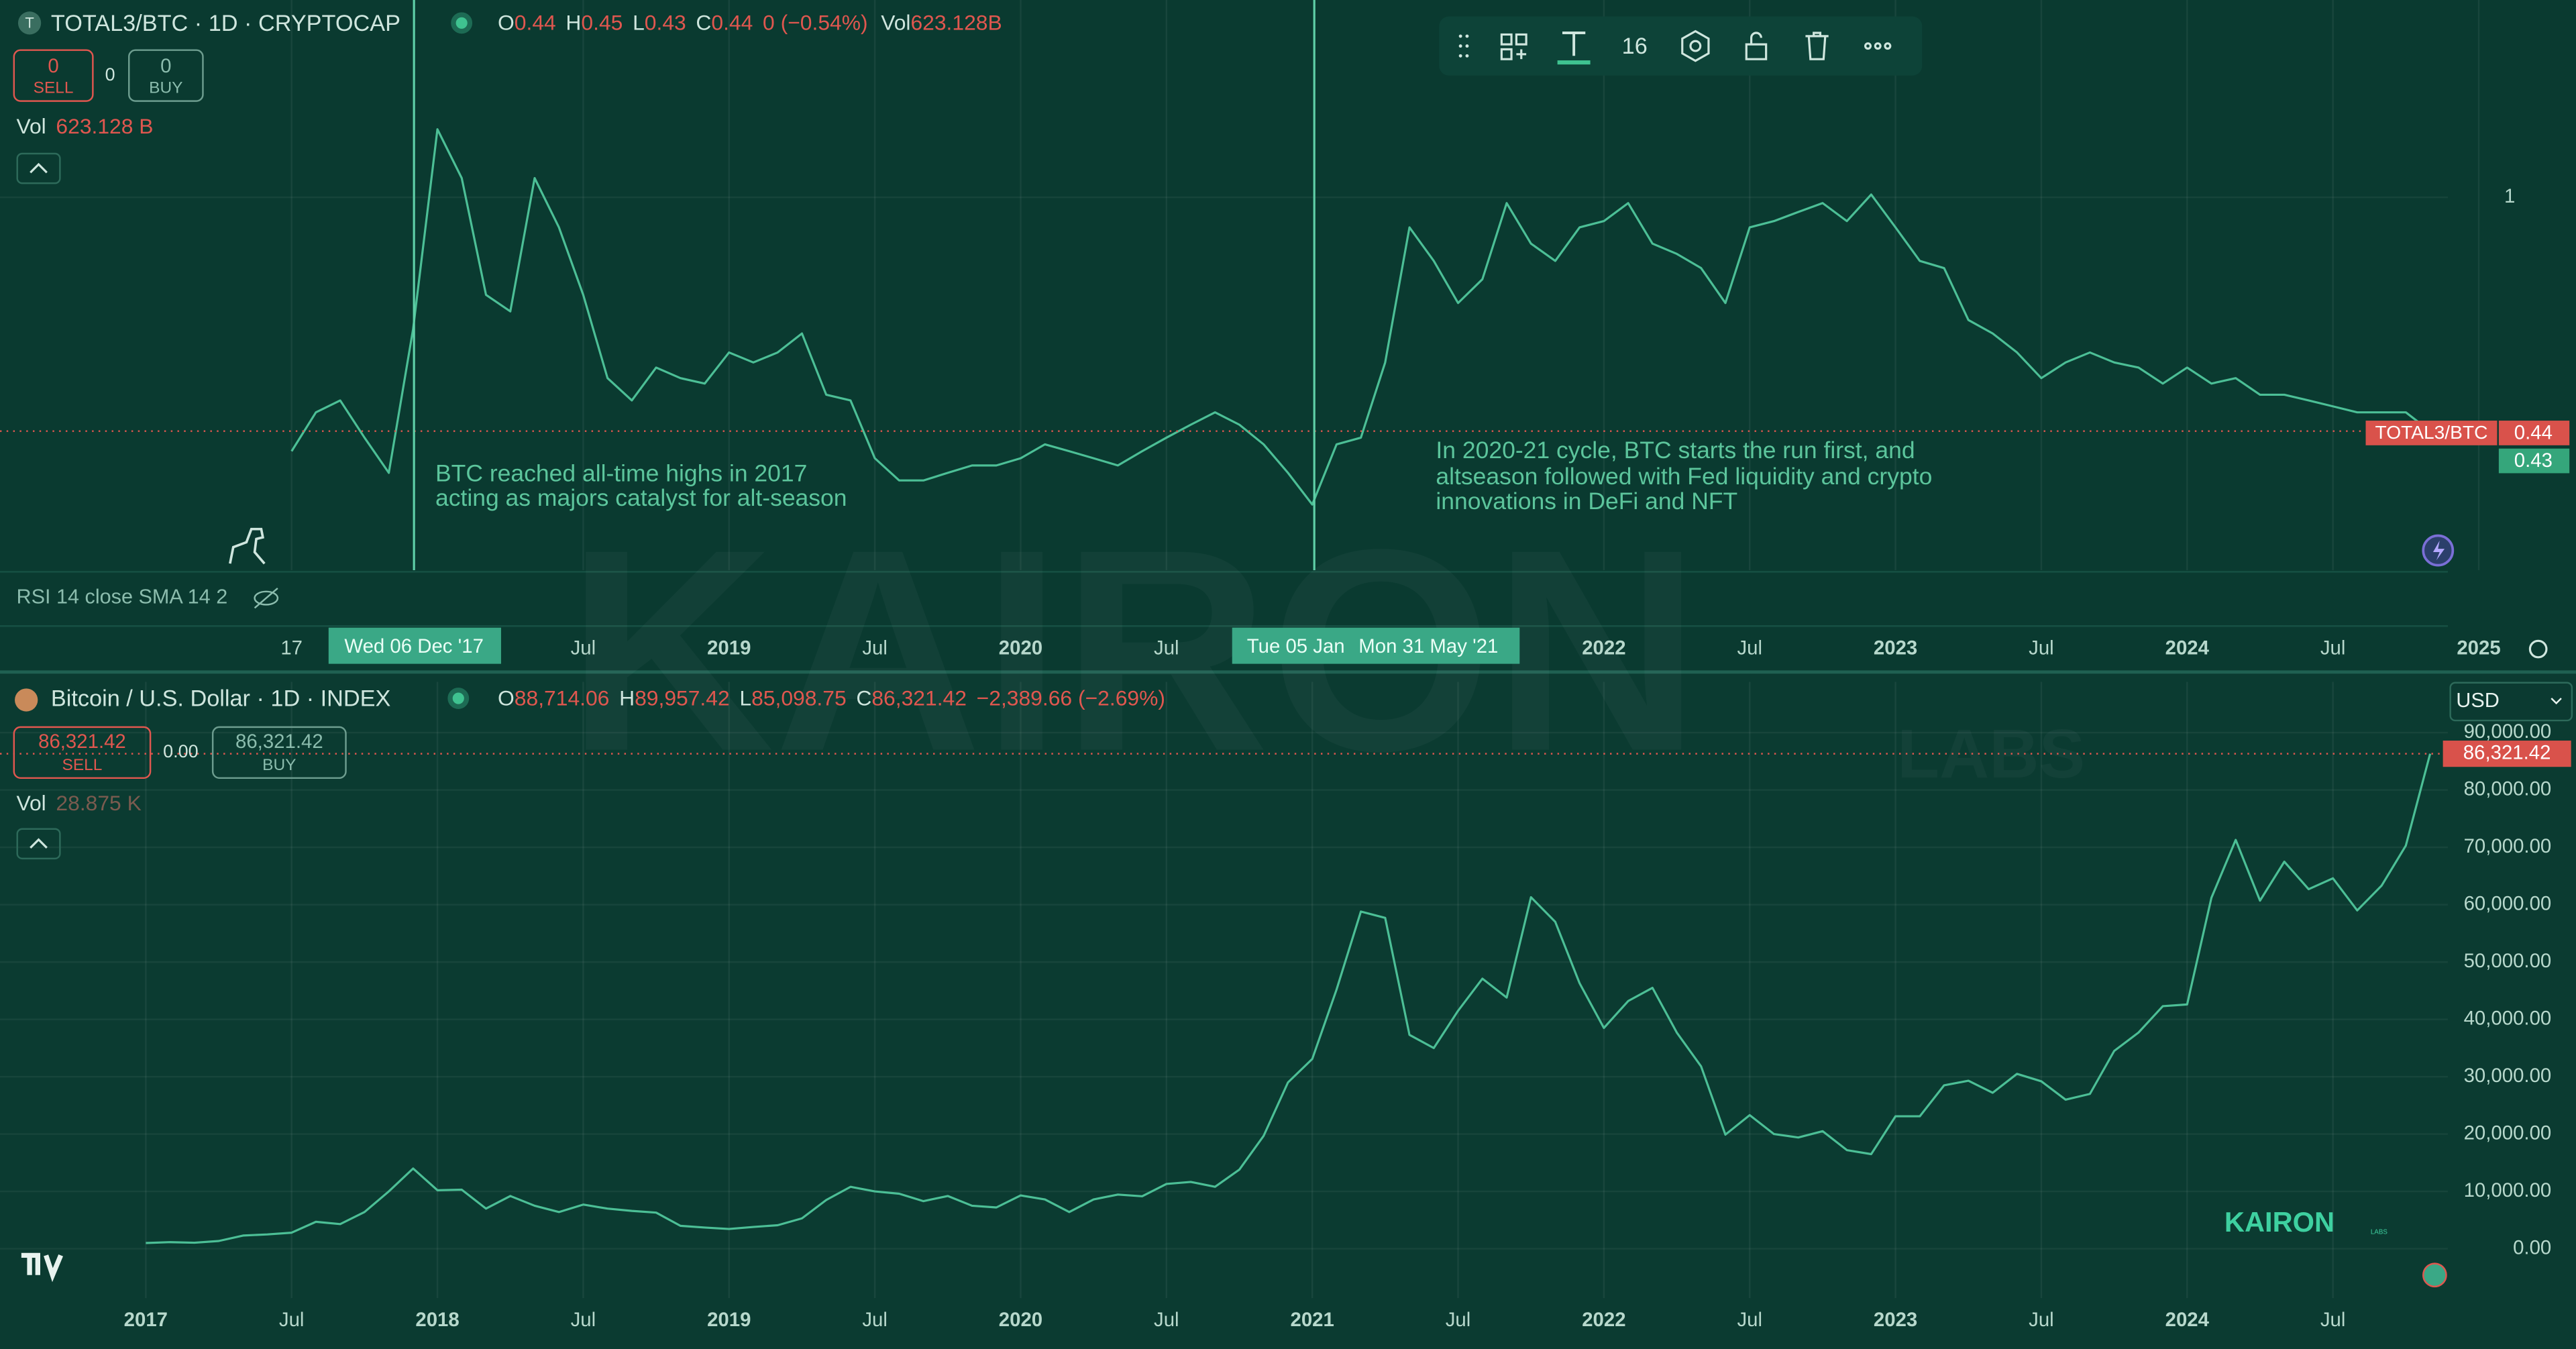  I want to click on currency-chevron, so click(2556, 701).